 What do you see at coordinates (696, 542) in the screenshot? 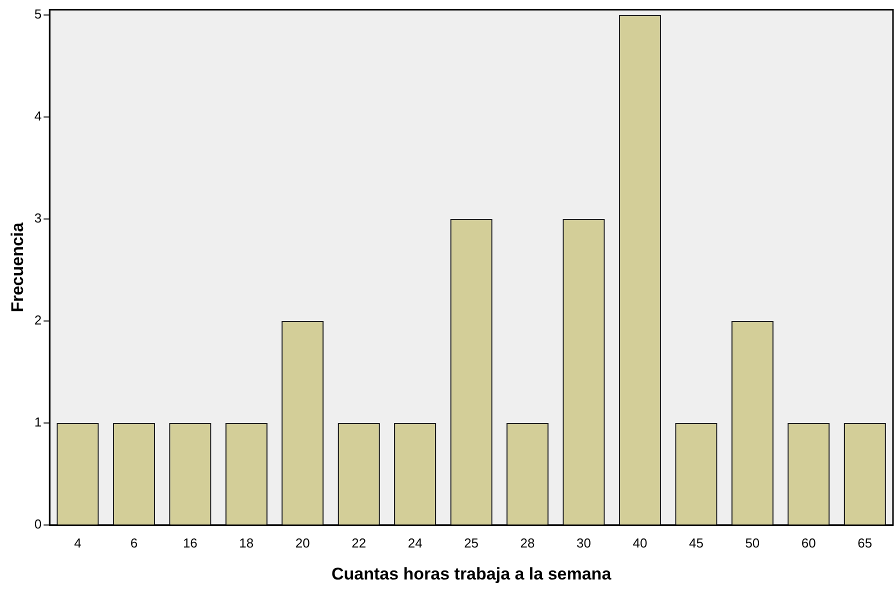
I see `x-tick-label: 45` at bounding box center [696, 542].